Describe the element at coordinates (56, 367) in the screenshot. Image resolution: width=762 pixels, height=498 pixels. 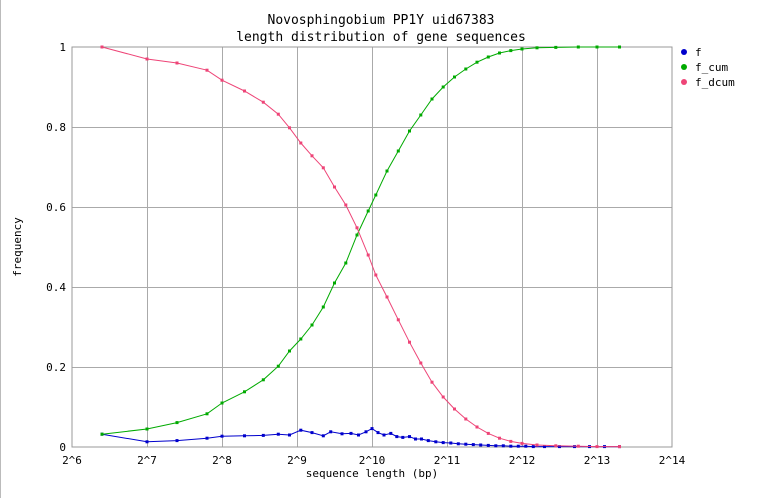
I see `y-tick-label: 0.2` at that location.